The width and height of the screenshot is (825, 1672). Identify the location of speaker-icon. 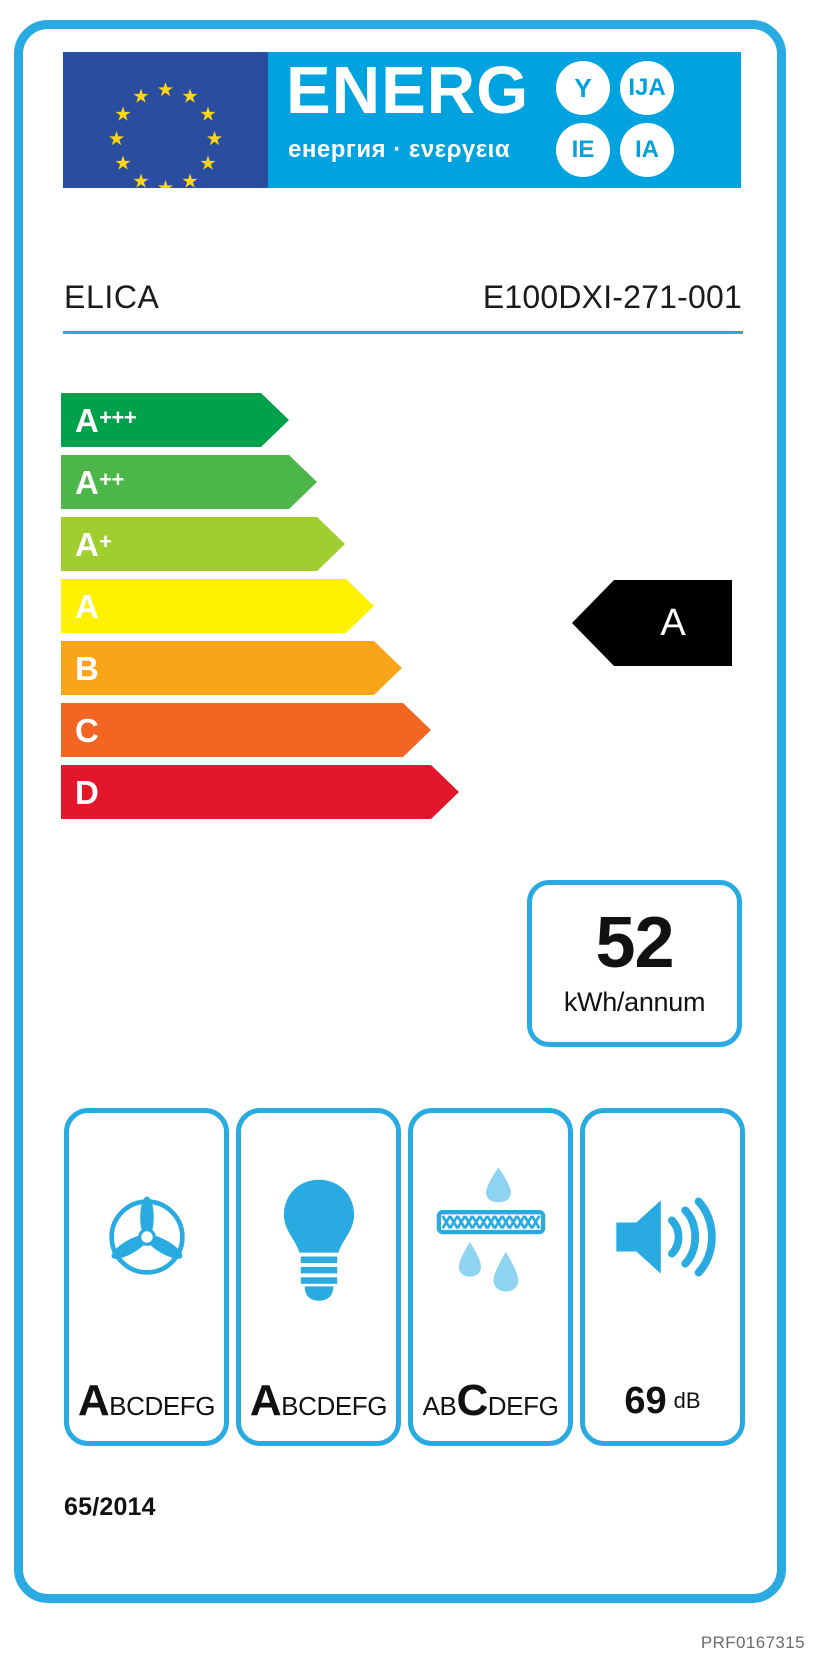
(662, 1237).